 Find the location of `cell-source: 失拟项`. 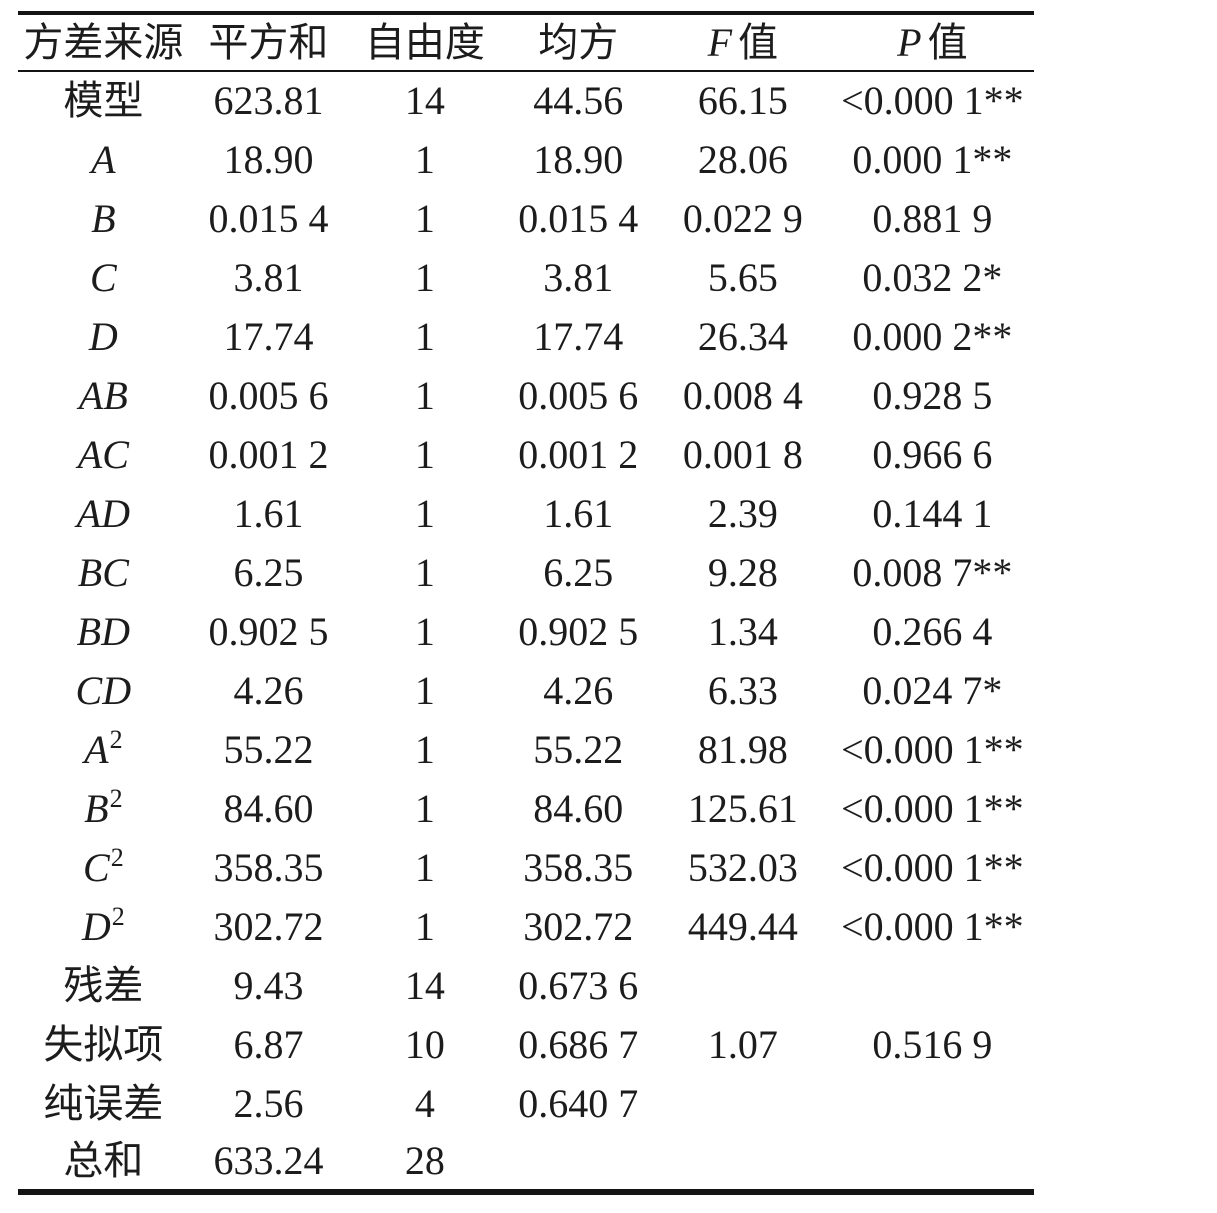

cell-source: 失拟项 is located at coordinates (103, 1044).